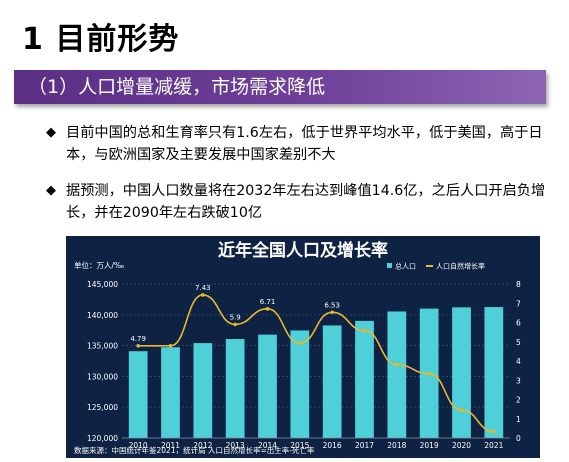 The width and height of the screenshot is (569, 462). I want to click on left-axis-tick-label: 140,000, so click(102, 315).